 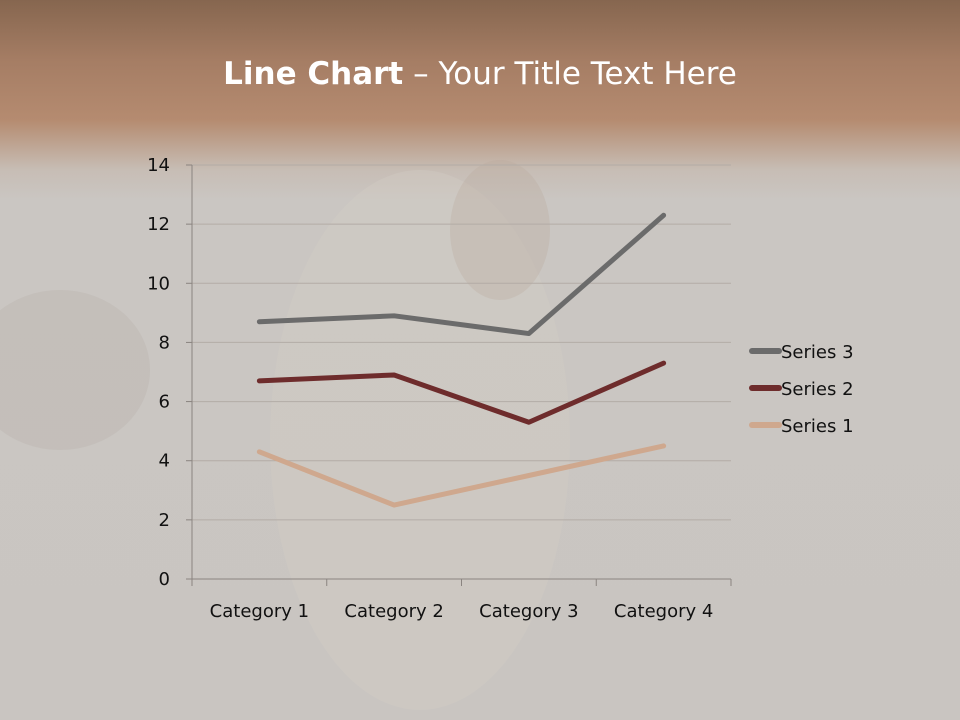 What do you see at coordinates (817, 352) in the screenshot?
I see `legend-label: Series 3` at bounding box center [817, 352].